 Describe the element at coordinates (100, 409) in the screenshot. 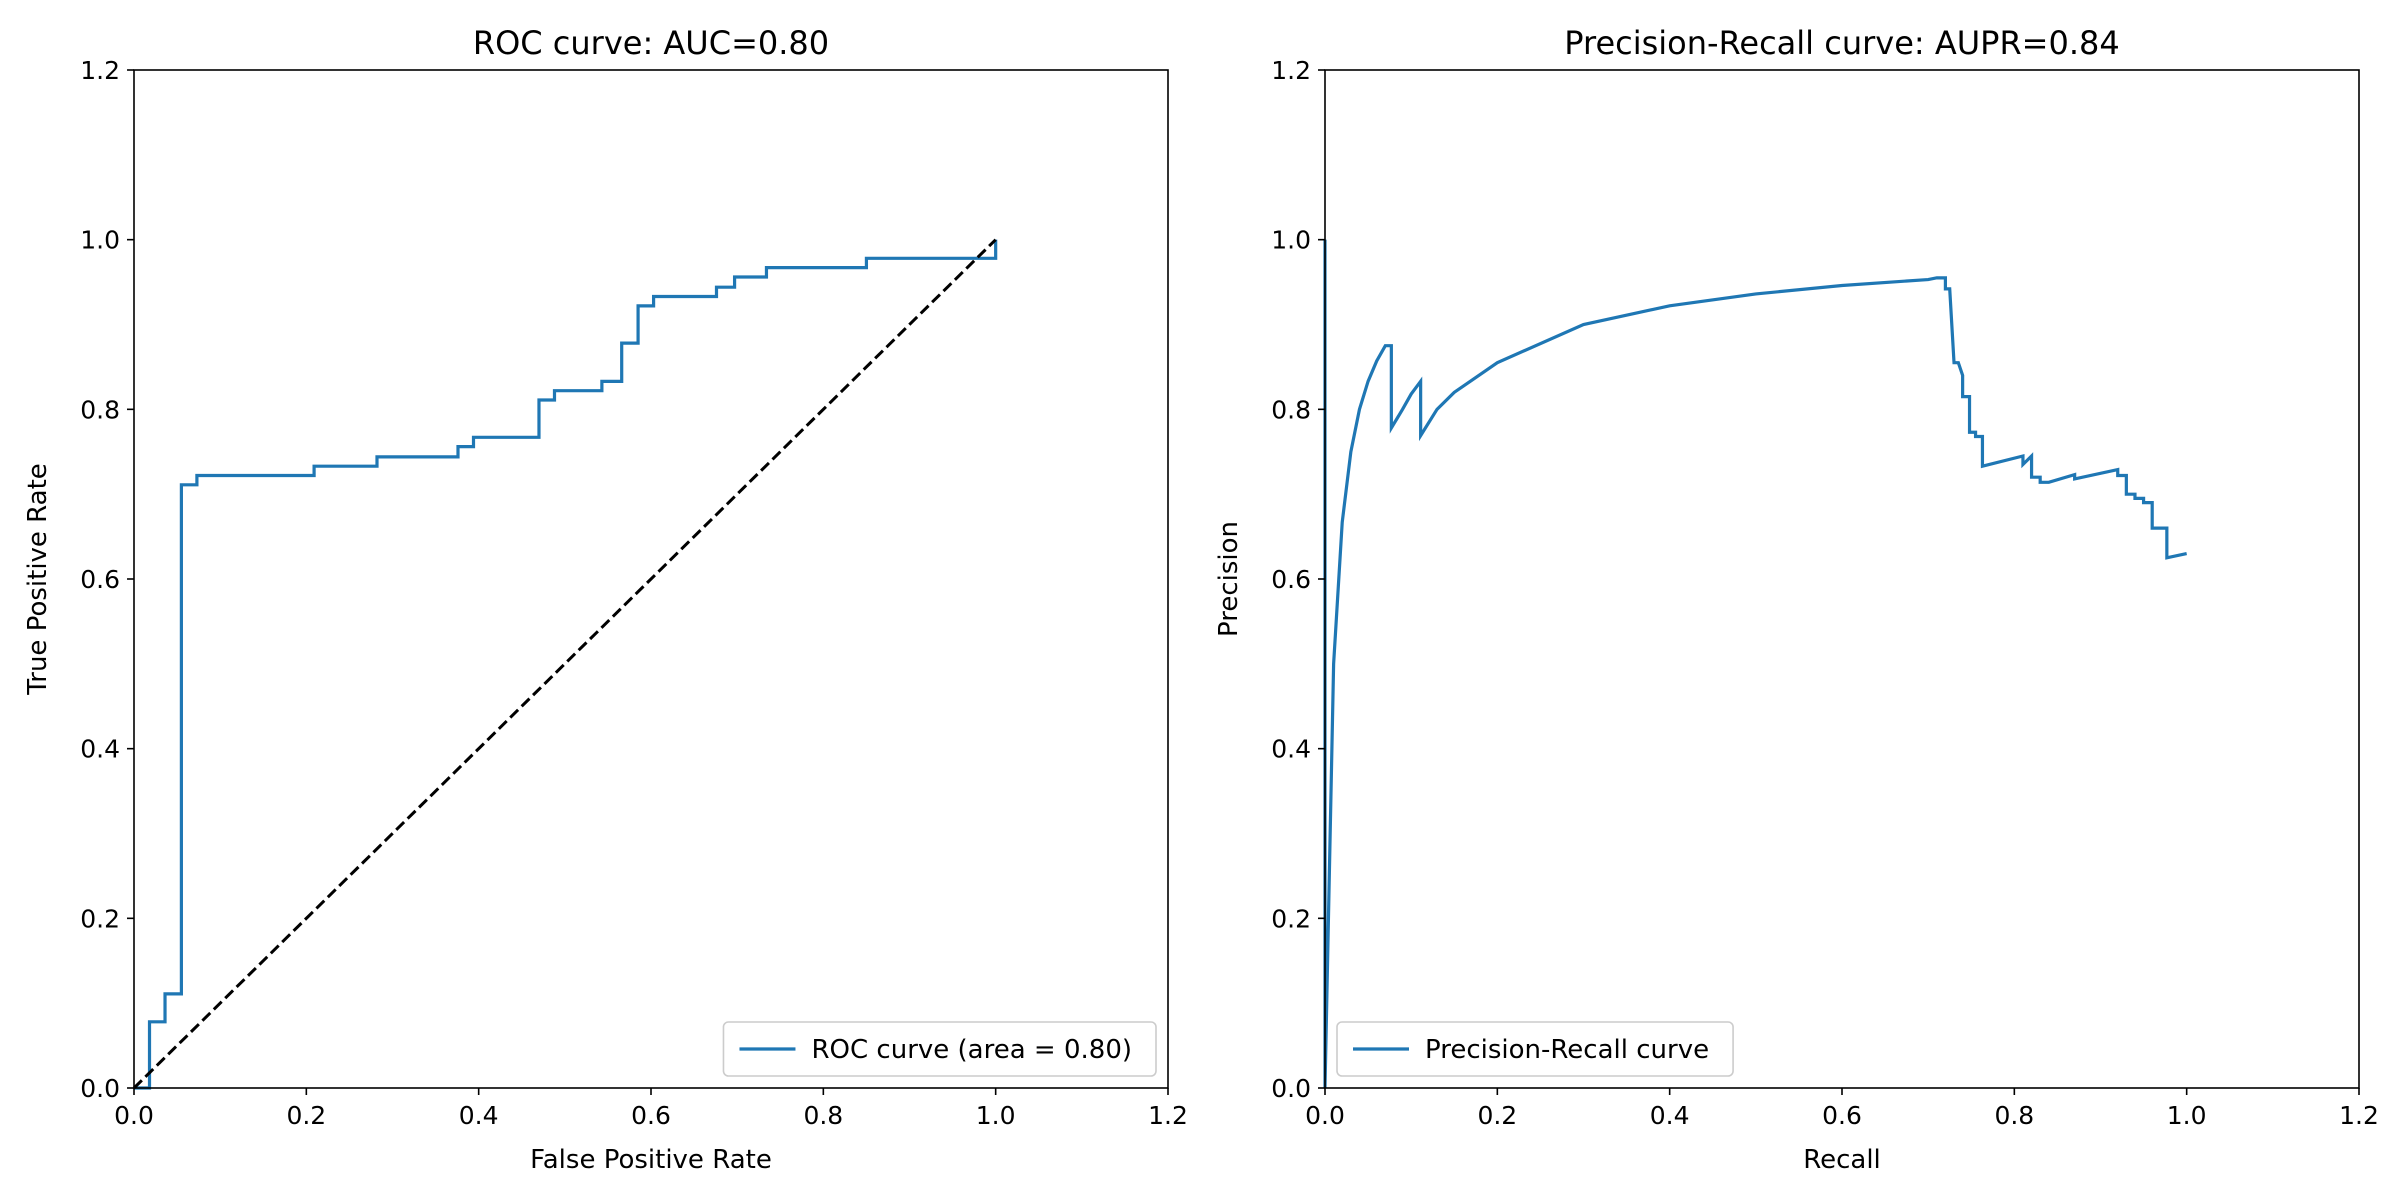

I see `roc-ytick-label: 0.8` at that location.